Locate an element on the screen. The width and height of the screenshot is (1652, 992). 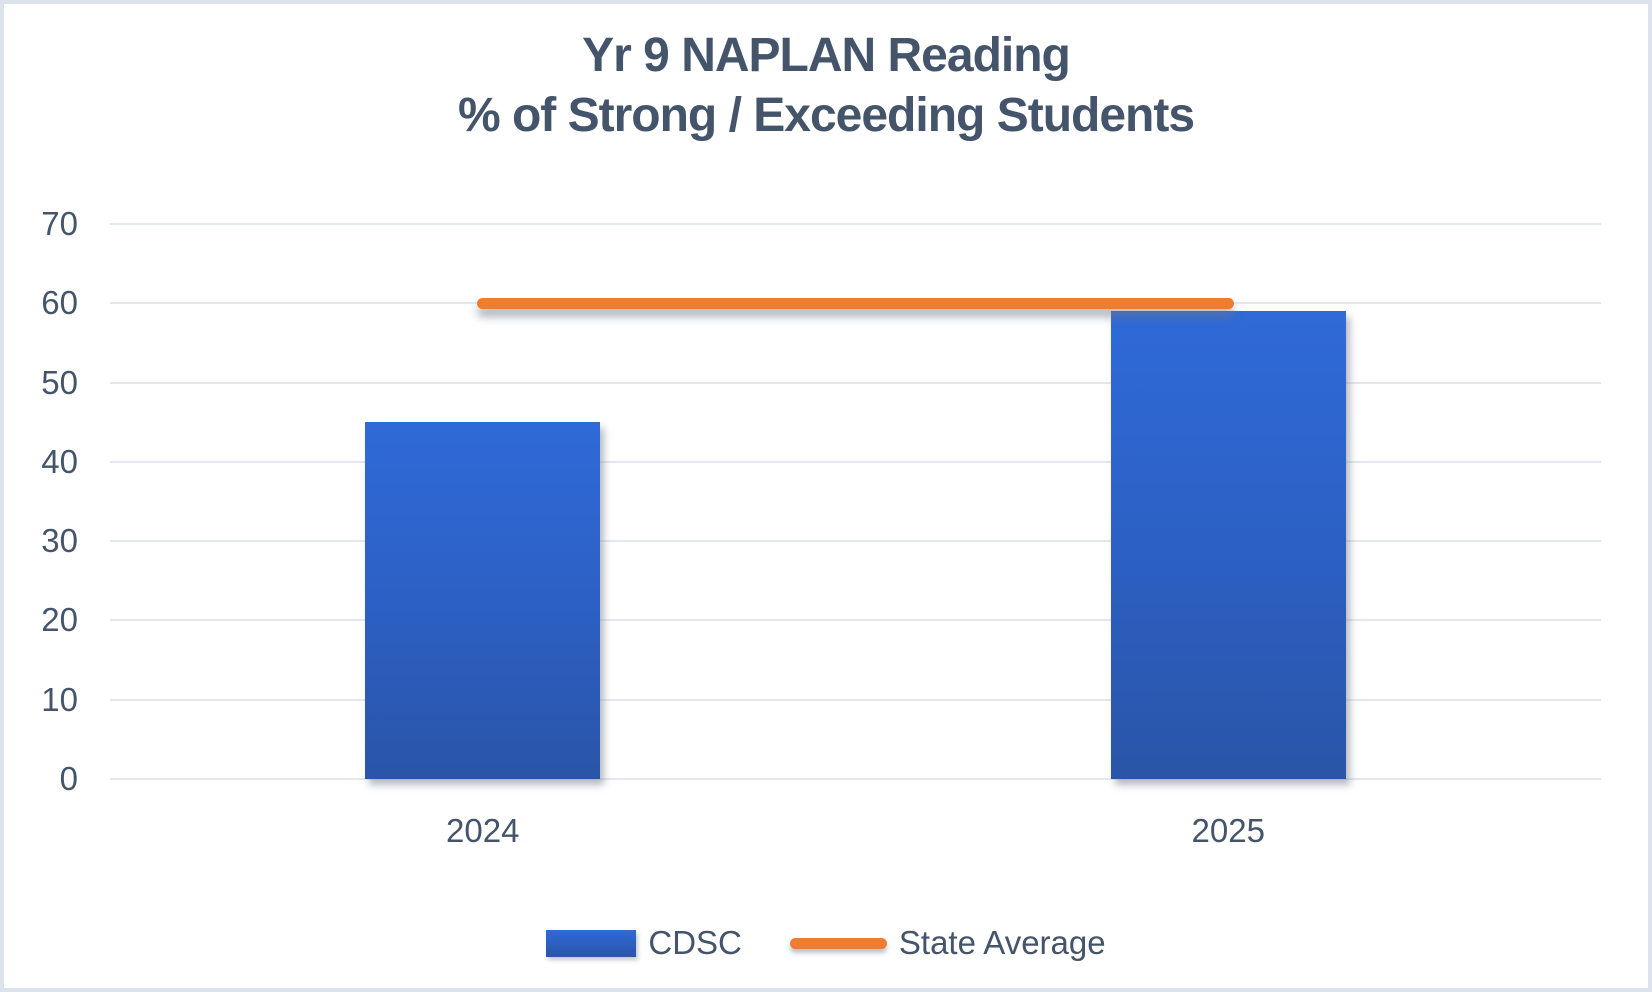
state-average-line is located at coordinates (855, 303).